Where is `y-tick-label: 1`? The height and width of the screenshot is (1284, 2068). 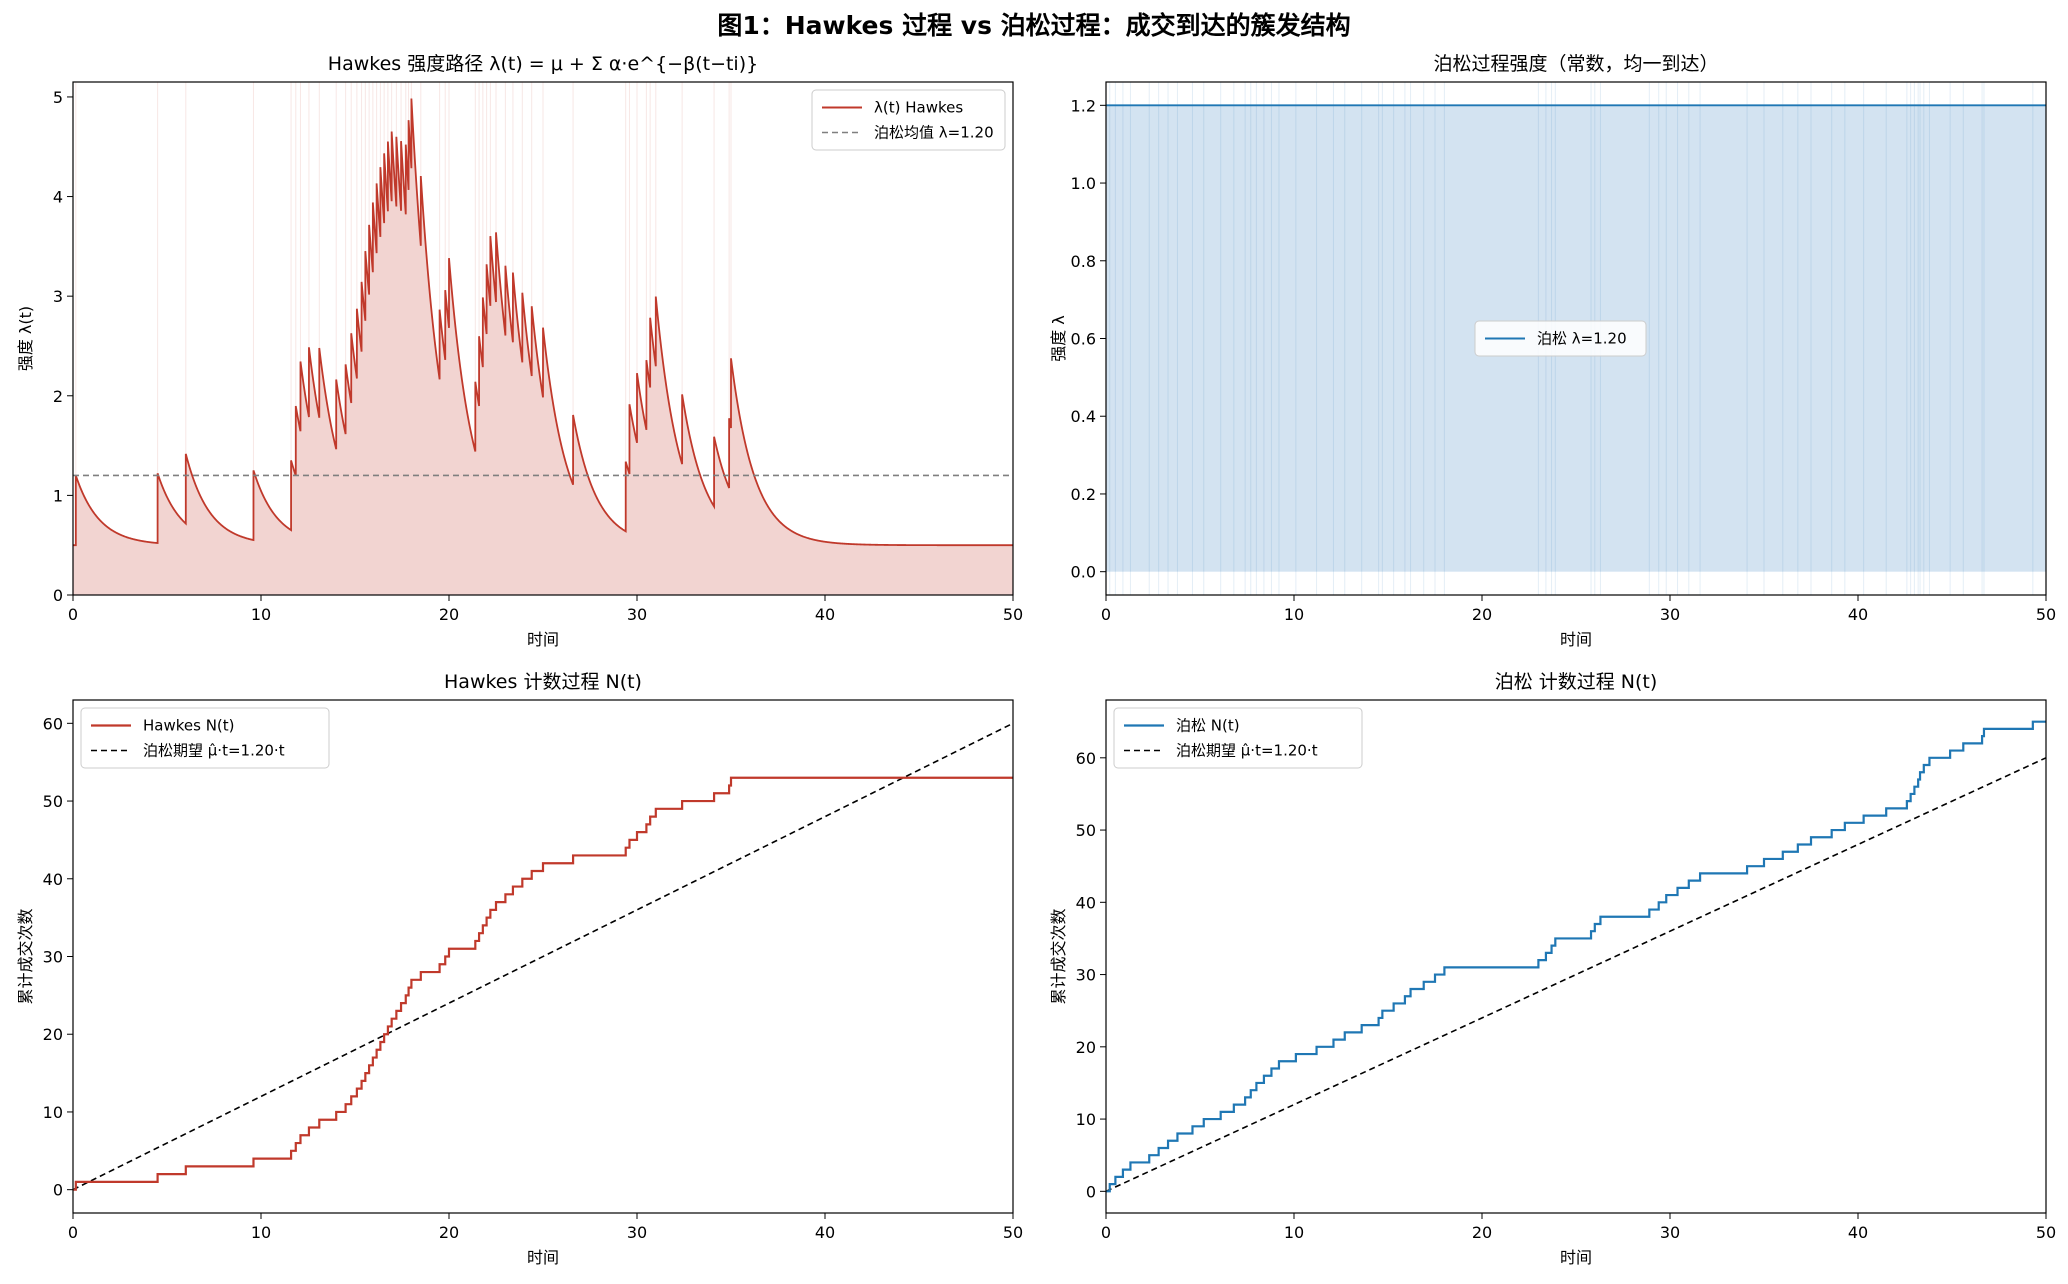
y-tick-label: 1 is located at coordinates (58, 495).